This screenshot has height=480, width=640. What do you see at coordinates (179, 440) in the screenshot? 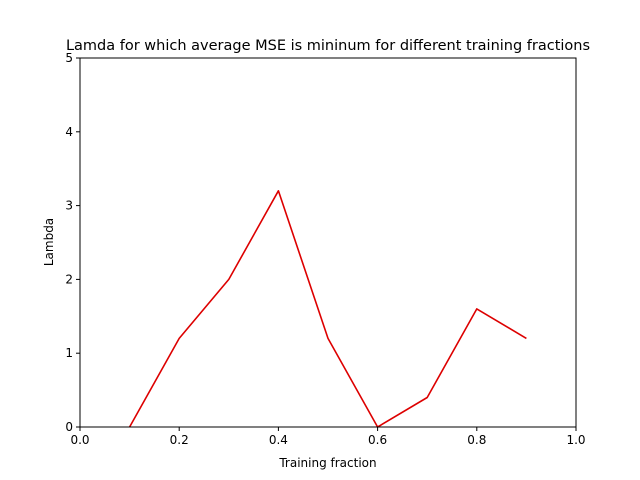
I see `x-tick-label-1: 0.2` at bounding box center [179, 440].